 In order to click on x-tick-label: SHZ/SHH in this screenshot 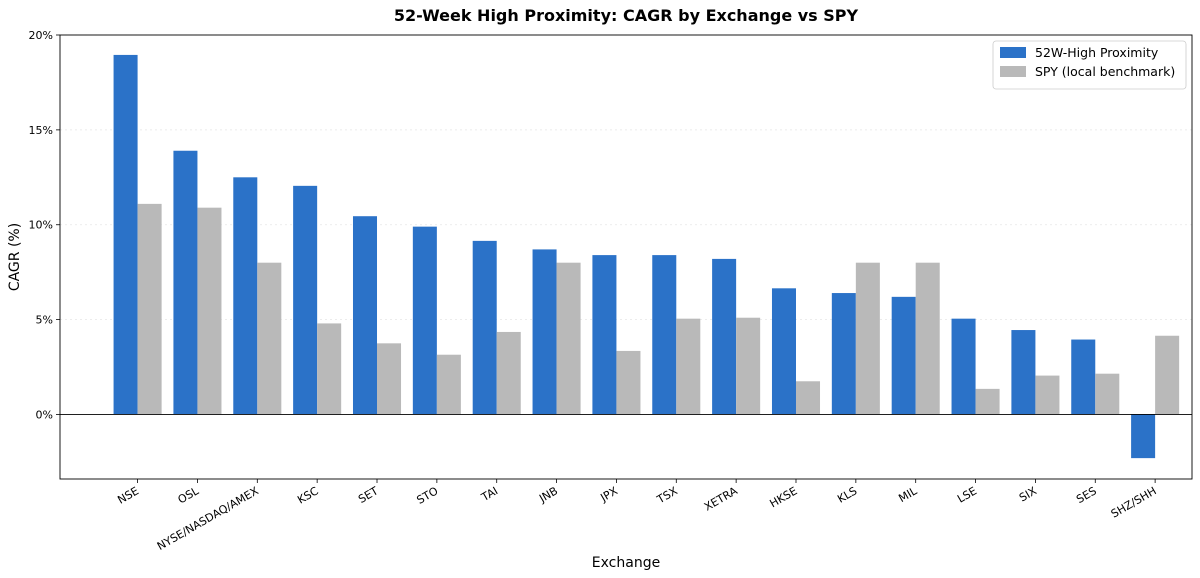, I will do `click(1134, 502)`.